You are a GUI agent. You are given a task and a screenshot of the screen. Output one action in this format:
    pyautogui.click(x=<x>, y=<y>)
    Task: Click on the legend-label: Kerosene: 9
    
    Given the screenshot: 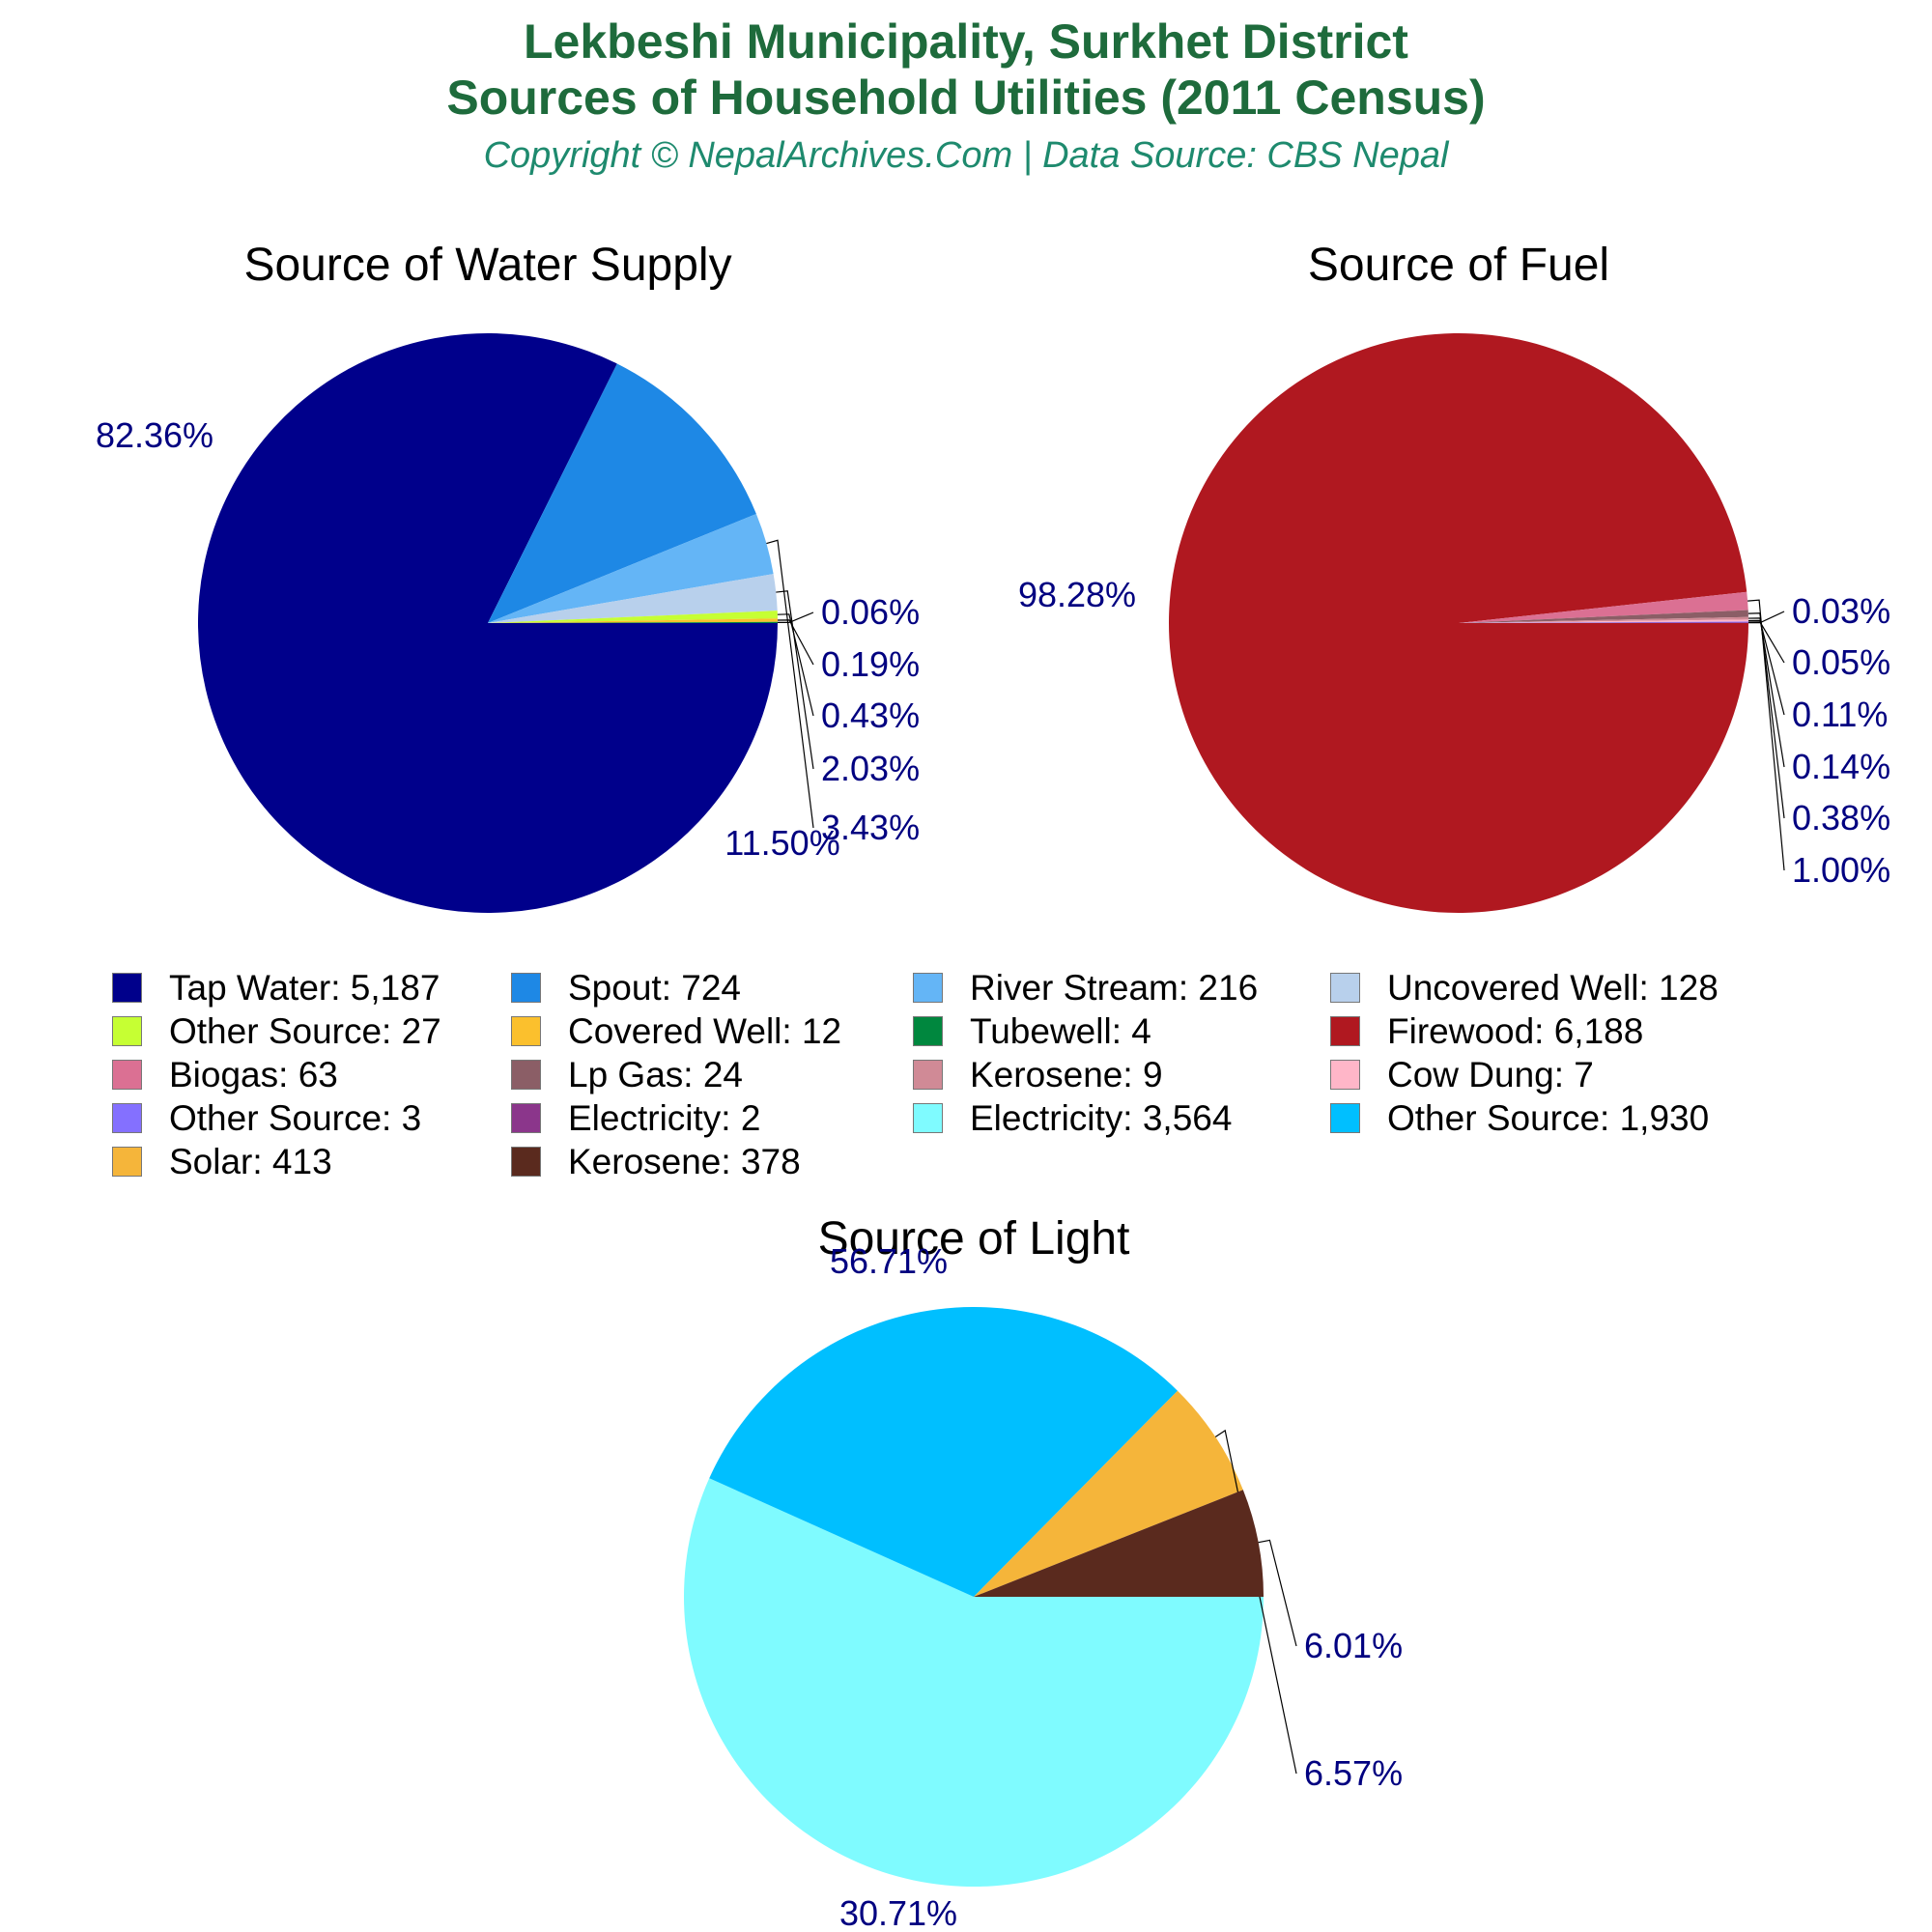 What is the action you would take?
    pyautogui.click(x=1066, y=1074)
    